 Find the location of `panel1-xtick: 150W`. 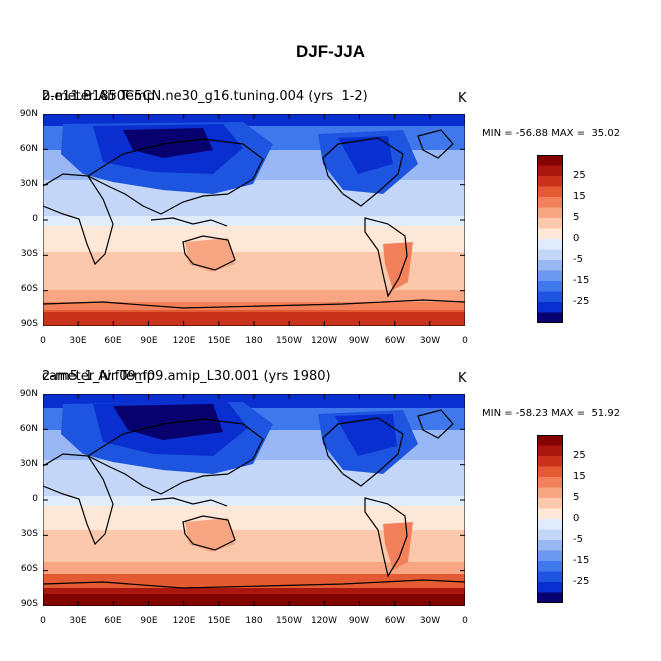

panel1-xtick: 150W is located at coordinates (289, 341).